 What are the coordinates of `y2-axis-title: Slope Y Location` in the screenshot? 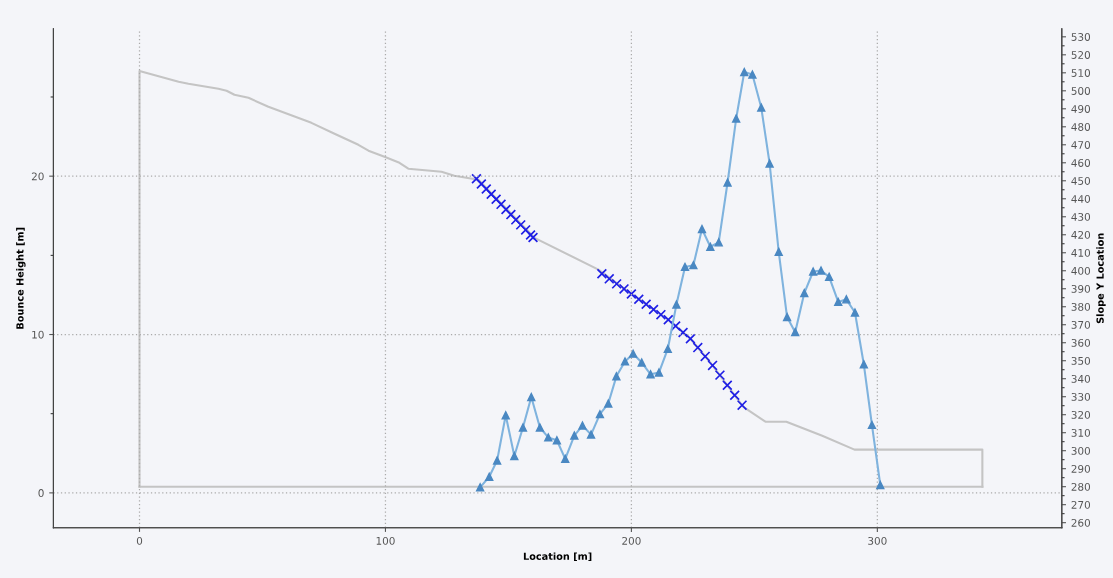 It's located at (1101, 278).